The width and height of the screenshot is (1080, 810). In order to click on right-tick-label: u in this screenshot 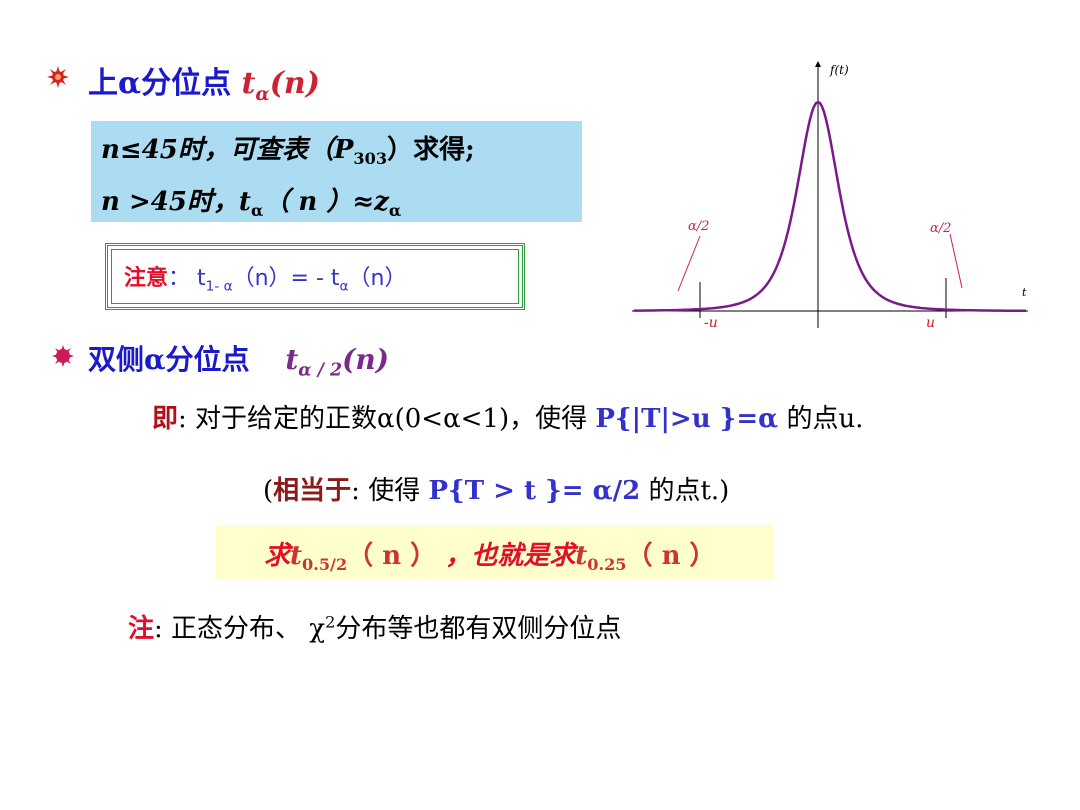, I will do `click(930, 323)`.